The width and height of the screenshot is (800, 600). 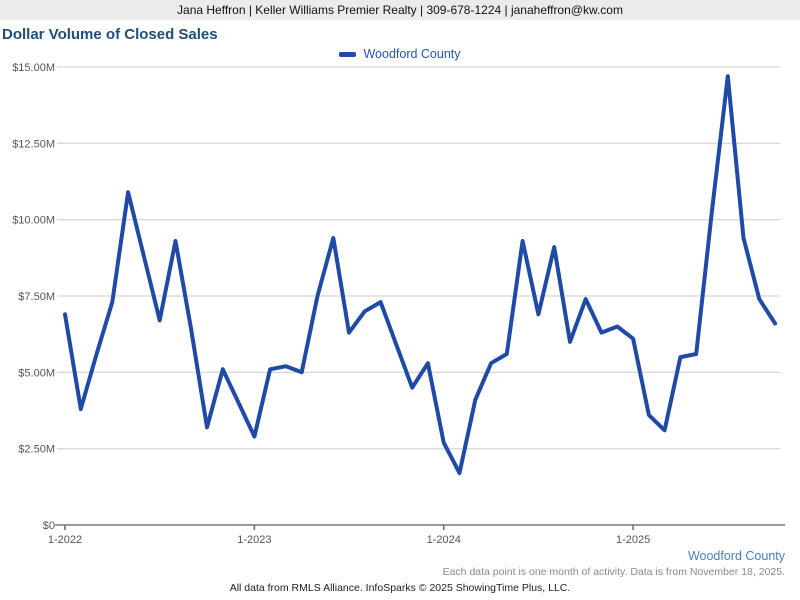 I want to click on y-tick-label: $7.50M, so click(x=36, y=297).